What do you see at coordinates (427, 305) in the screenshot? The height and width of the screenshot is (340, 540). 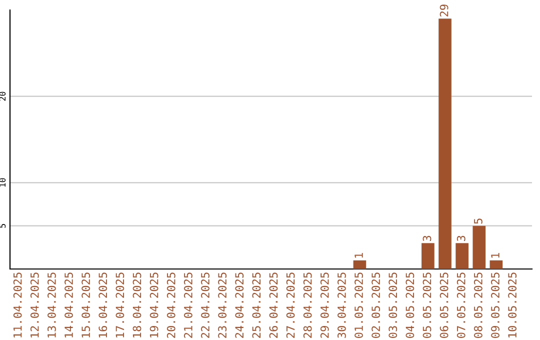 I see `x-tick-label: 05.05.2025` at bounding box center [427, 305].